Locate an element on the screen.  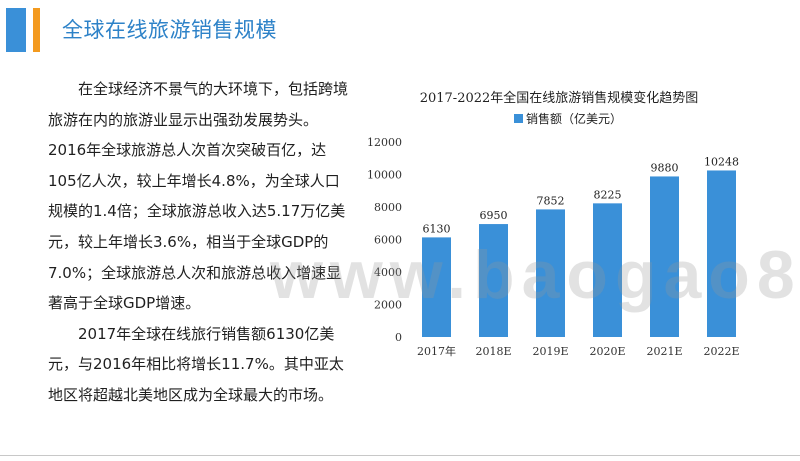
page-title: 全球在线旅游销售规模 is located at coordinates (169, 30).